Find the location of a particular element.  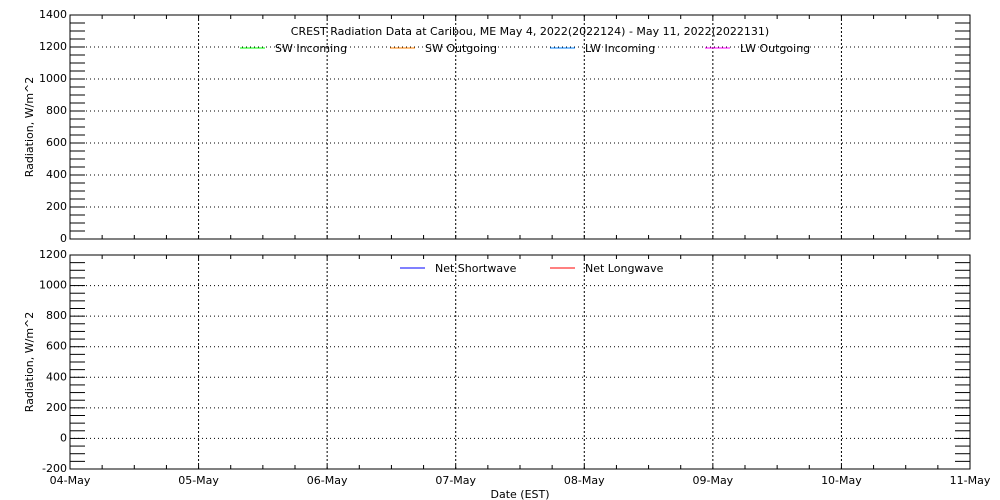

x-tick-label: 07-May is located at coordinates (455, 480).